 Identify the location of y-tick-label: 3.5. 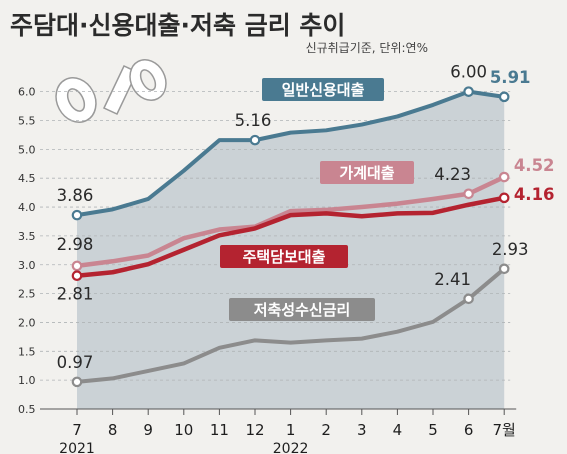
(27, 236).